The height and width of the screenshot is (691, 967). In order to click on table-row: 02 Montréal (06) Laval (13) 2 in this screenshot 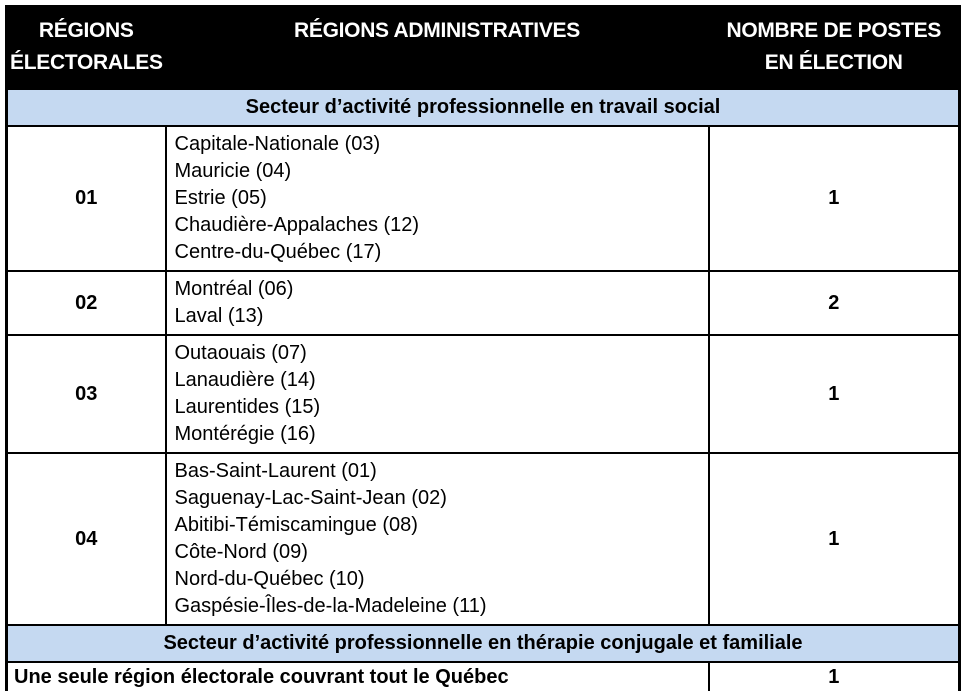, I will do `click(483, 303)`.